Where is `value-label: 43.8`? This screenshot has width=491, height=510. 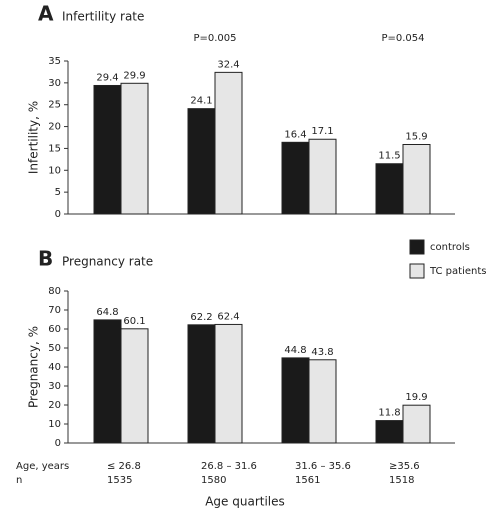
value-label: 43.8 is located at coordinates (322, 352).